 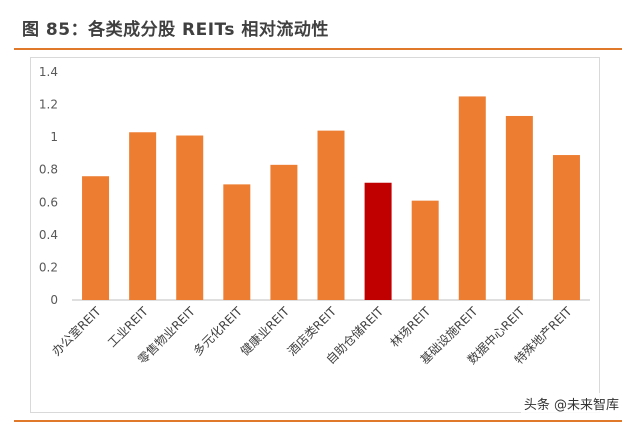 I want to click on x-tick-label: 办公室REIT, so click(x=76, y=330).